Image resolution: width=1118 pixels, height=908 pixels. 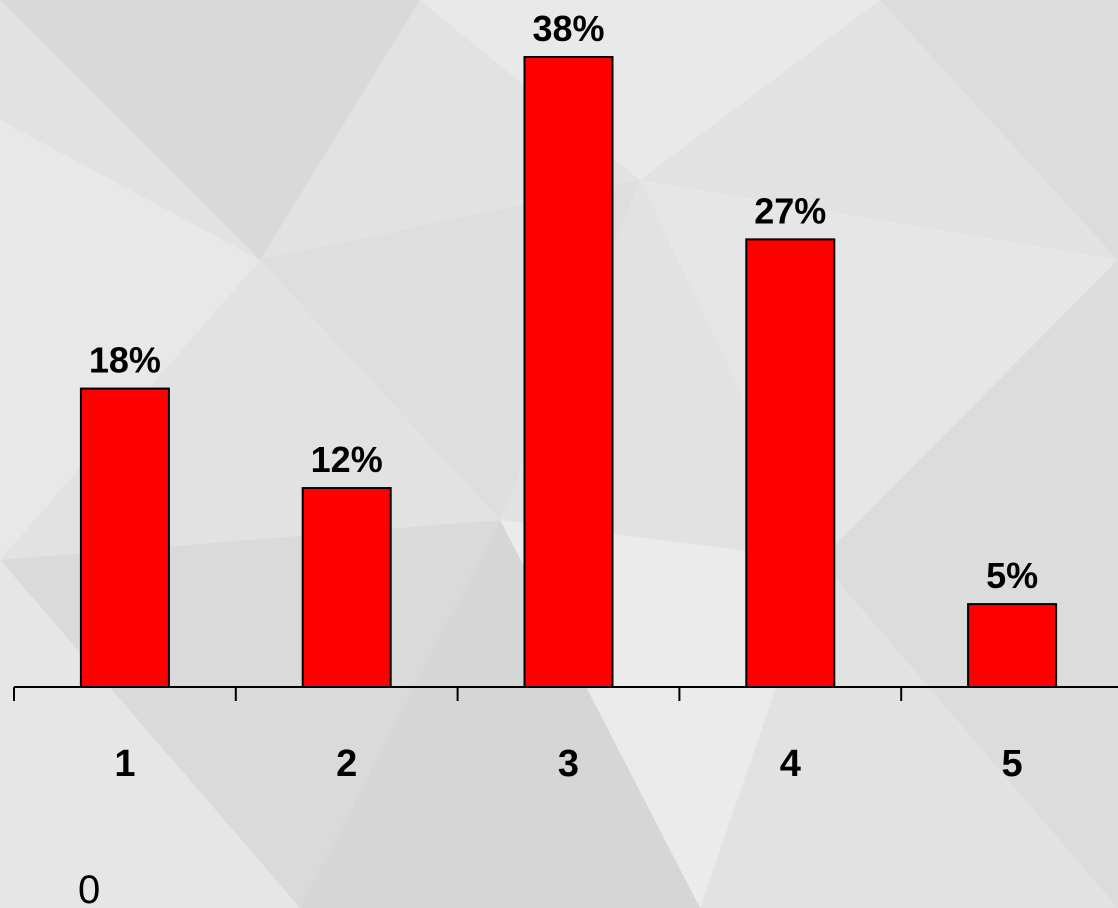 What do you see at coordinates (124, 764) in the screenshot?
I see `x-tick-label-1: 1` at bounding box center [124, 764].